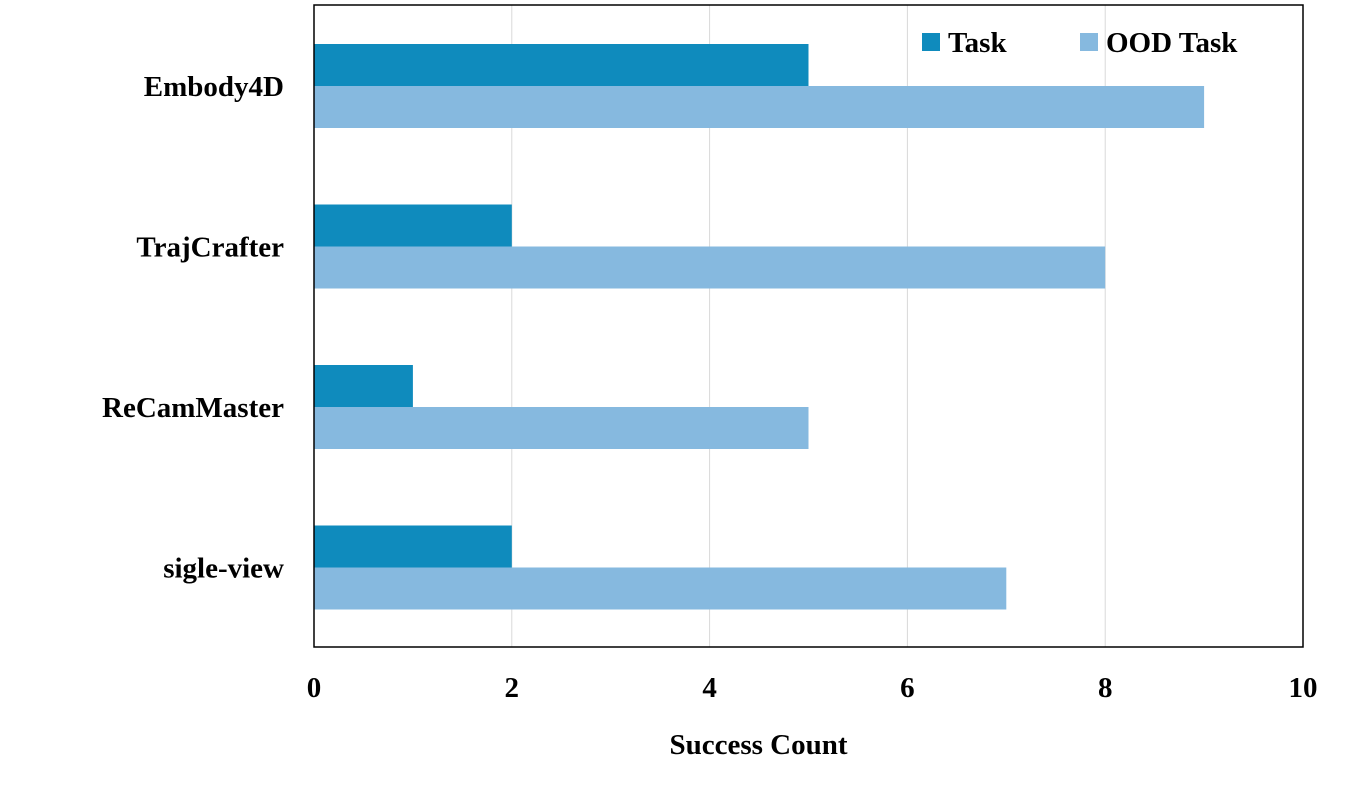 The image size is (1361, 803). Describe the element at coordinates (812, 688) in the screenshot. I see `x-tick-labels: 0 2 4 6 8 10` at that location.